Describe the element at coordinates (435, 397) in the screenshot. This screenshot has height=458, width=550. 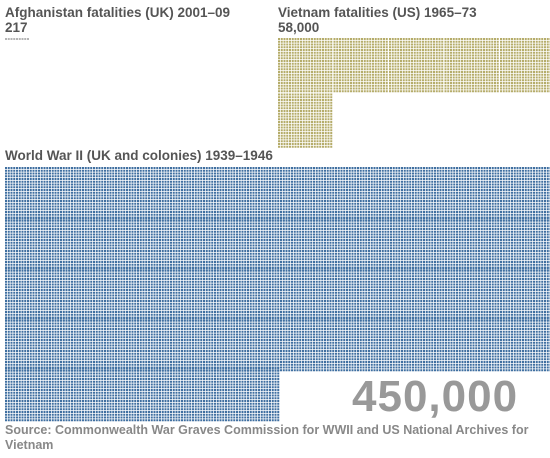
I see `ww2-value: 450,000` at that location.